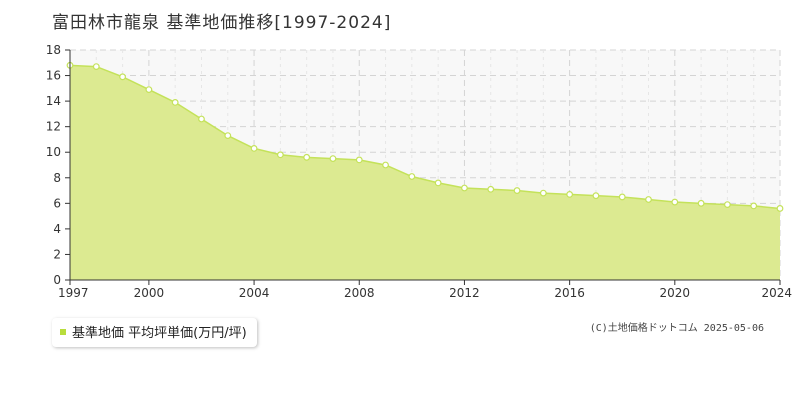 This screenshot has width=800, height=400. What do you see at coordinates (57, 229) in the screenshot?
I see `y-tick-label: 4` at bounding box center [57, 229].